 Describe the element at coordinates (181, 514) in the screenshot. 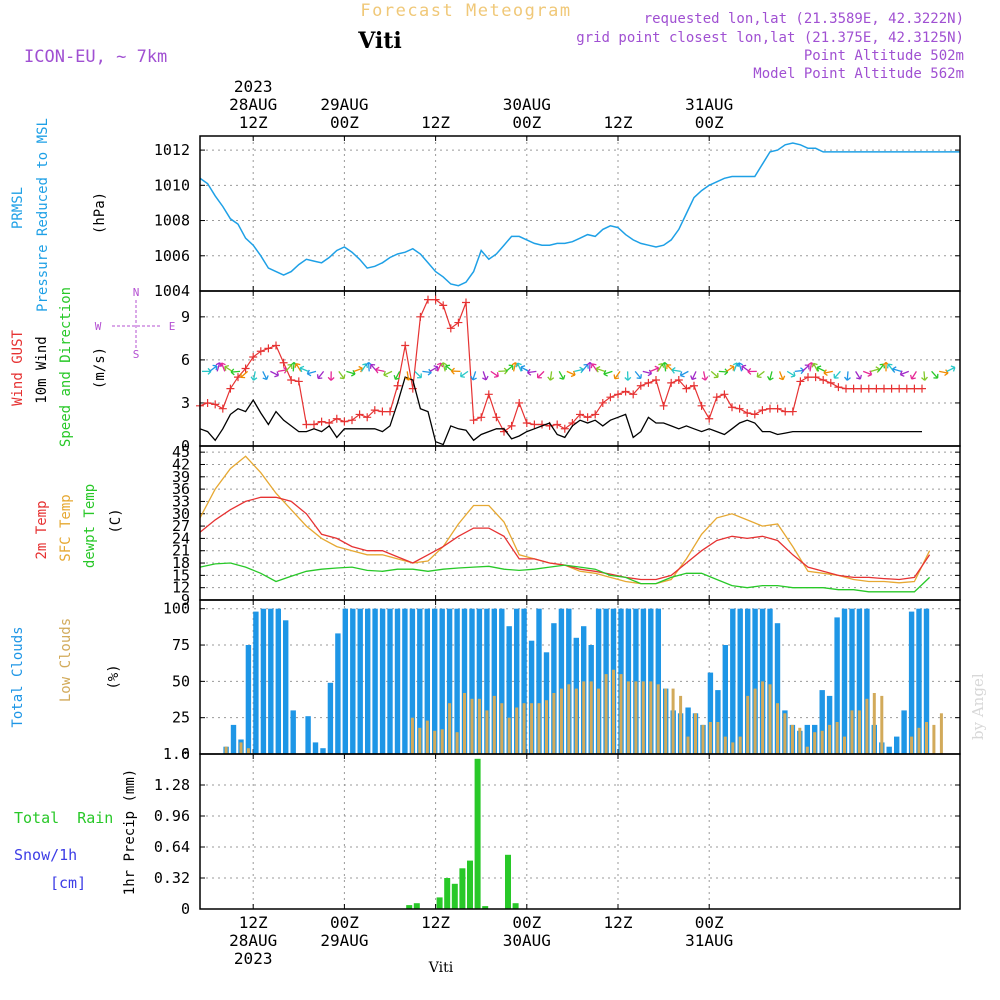

I see `y-tick-label: 30` at that location.